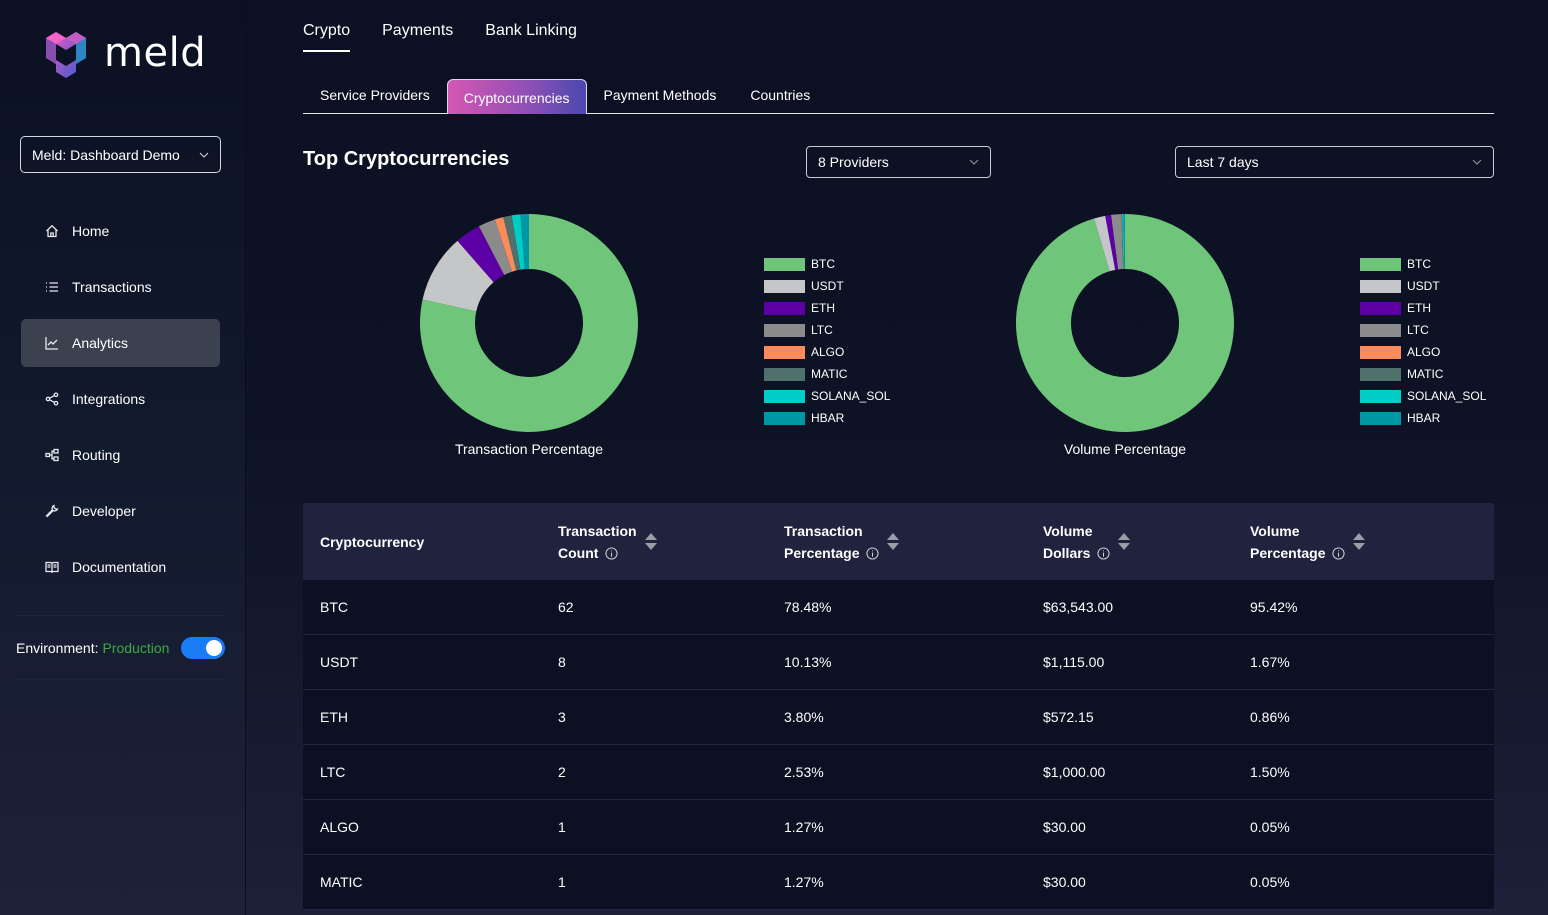 The height and width of the screenshot is (915, 1548). I want to click on sidebar-item-label: Integrations, so click(109, 399).